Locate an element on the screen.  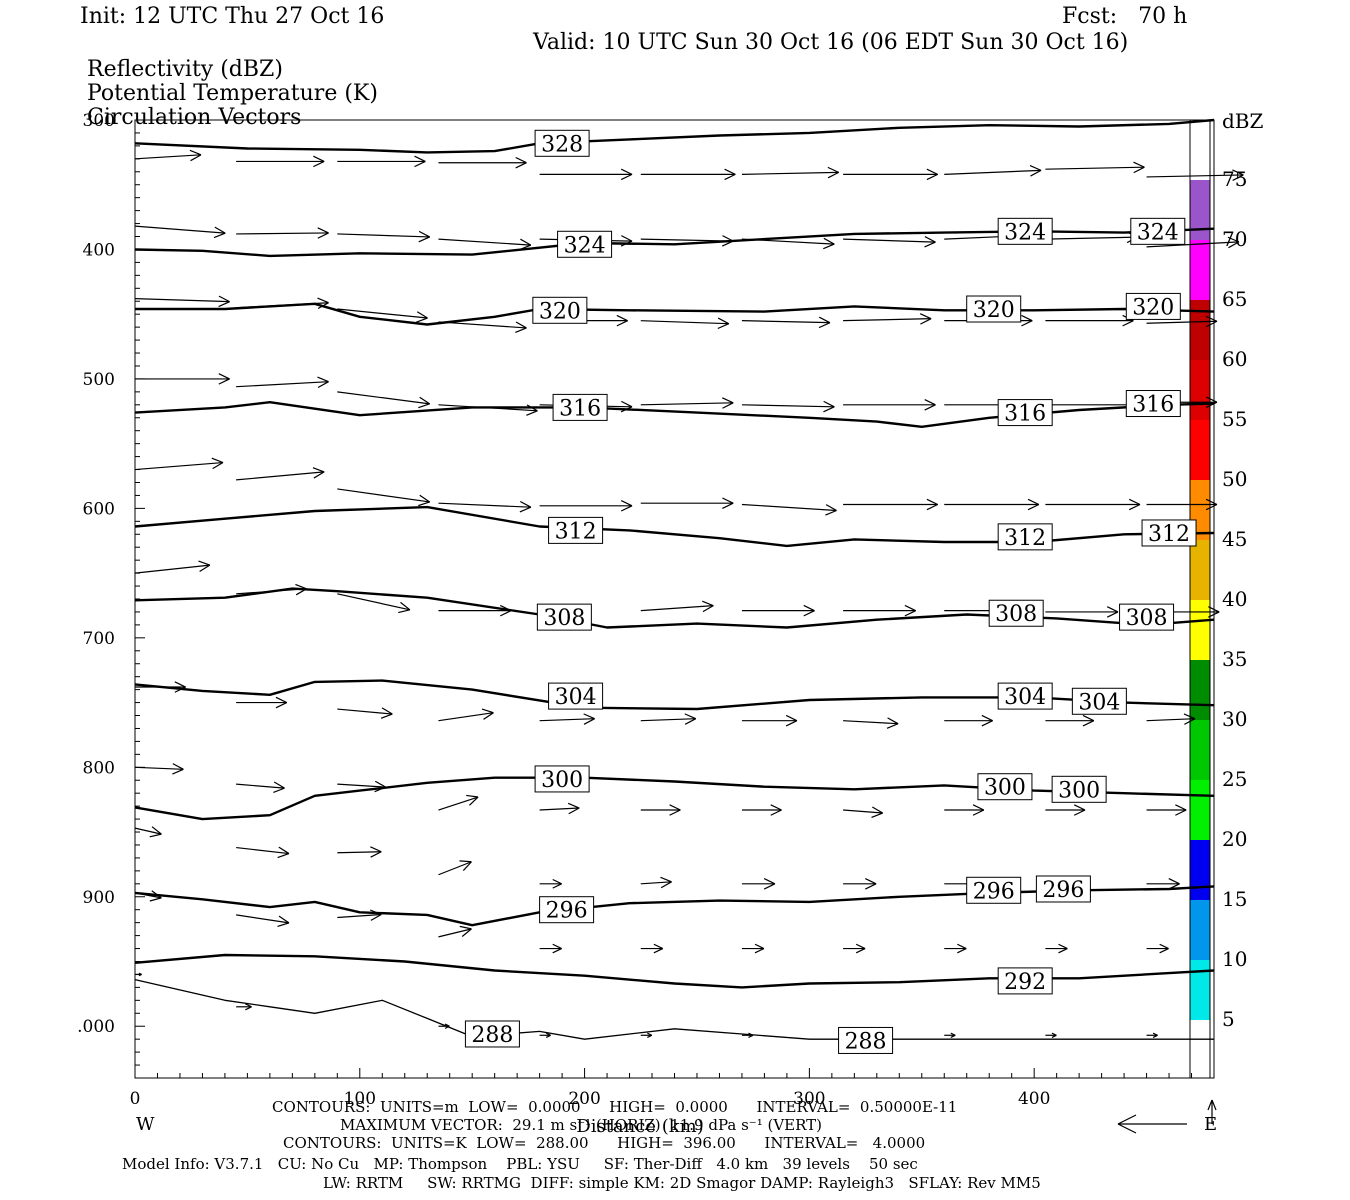
colorbar-unit: dBZ is located at coordinates (1243, 121).